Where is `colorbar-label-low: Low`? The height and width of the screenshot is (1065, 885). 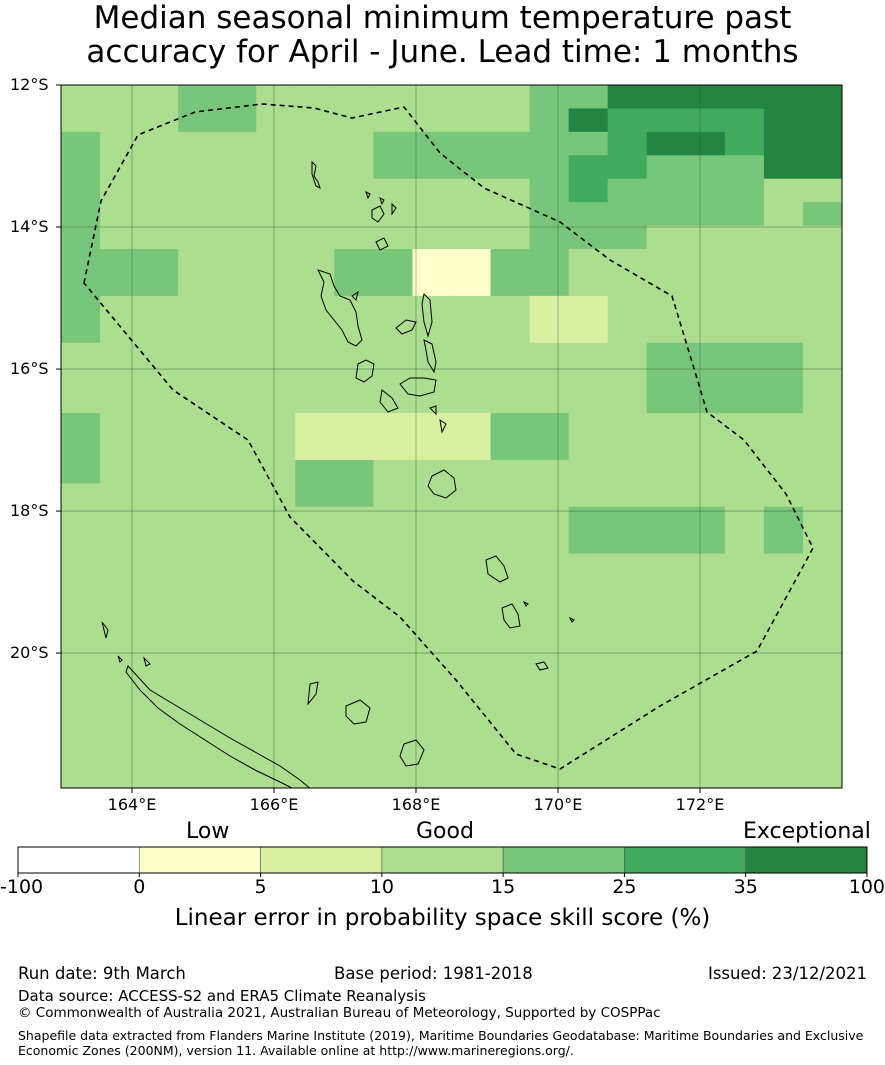
colorbar-label-low: Low is located at coordinates (208, 831).